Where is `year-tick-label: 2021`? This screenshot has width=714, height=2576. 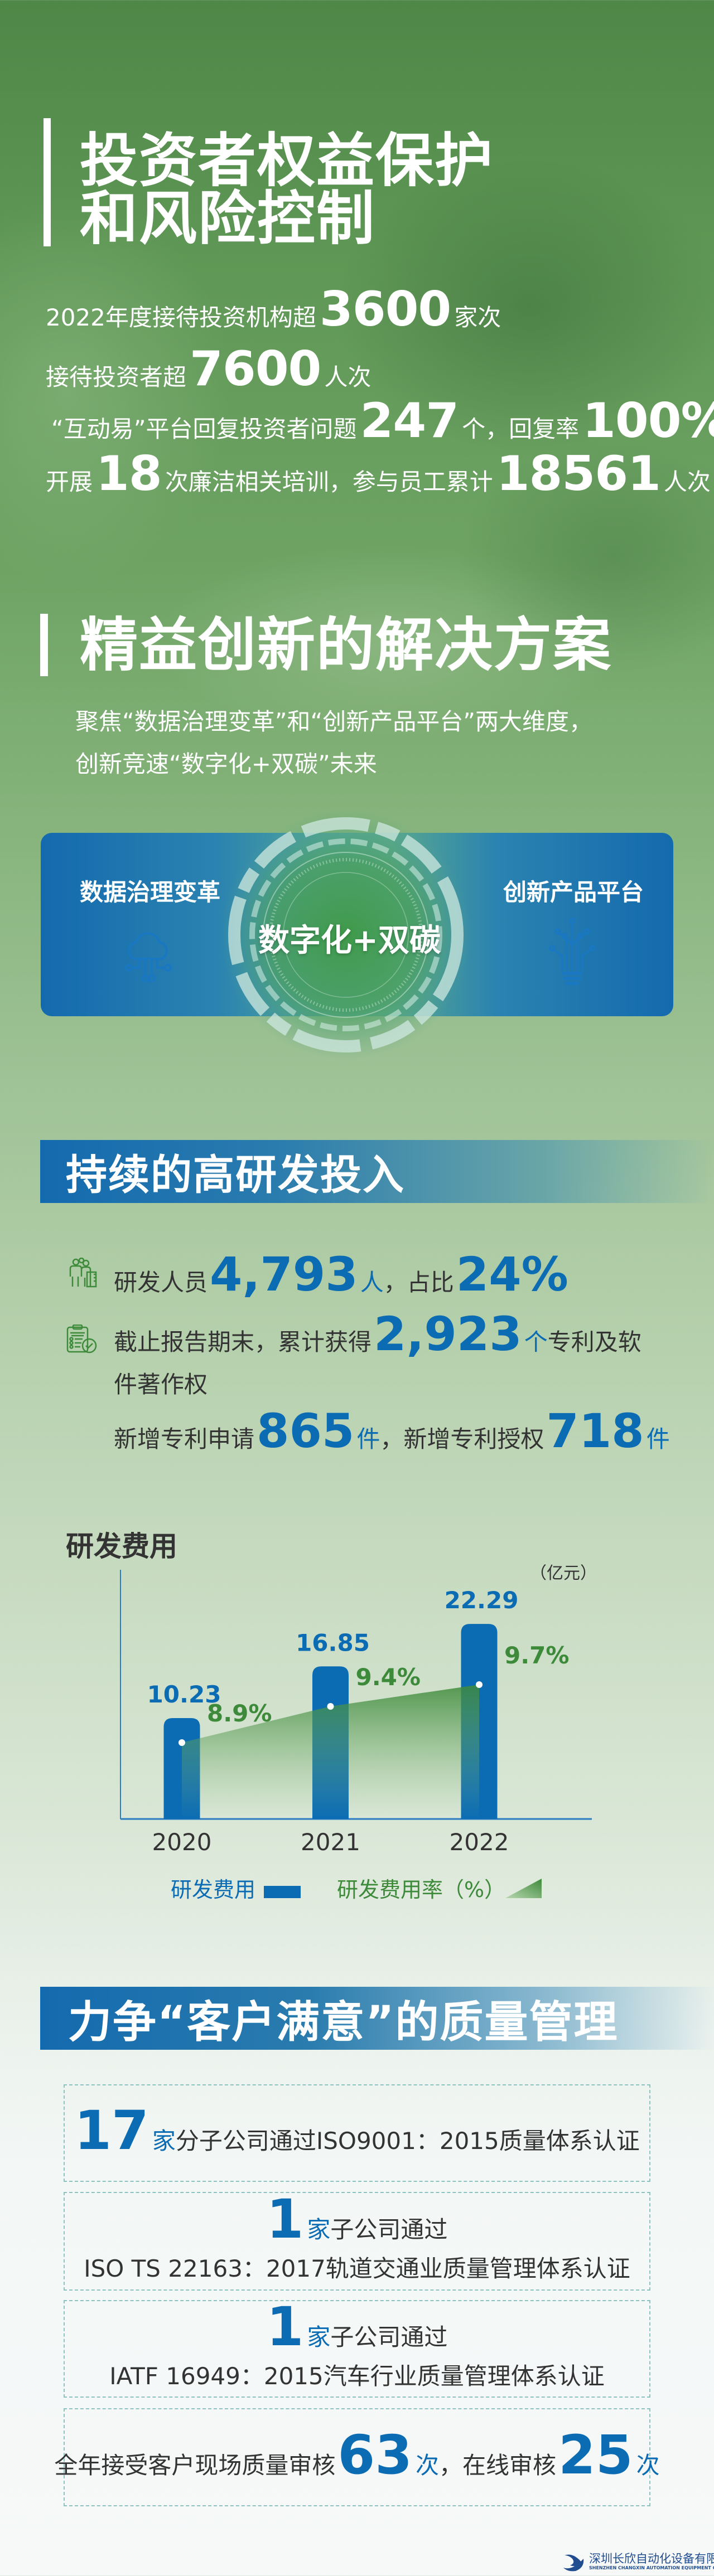
year-tick-label: 2021 is located at coordinates (331, 1842).